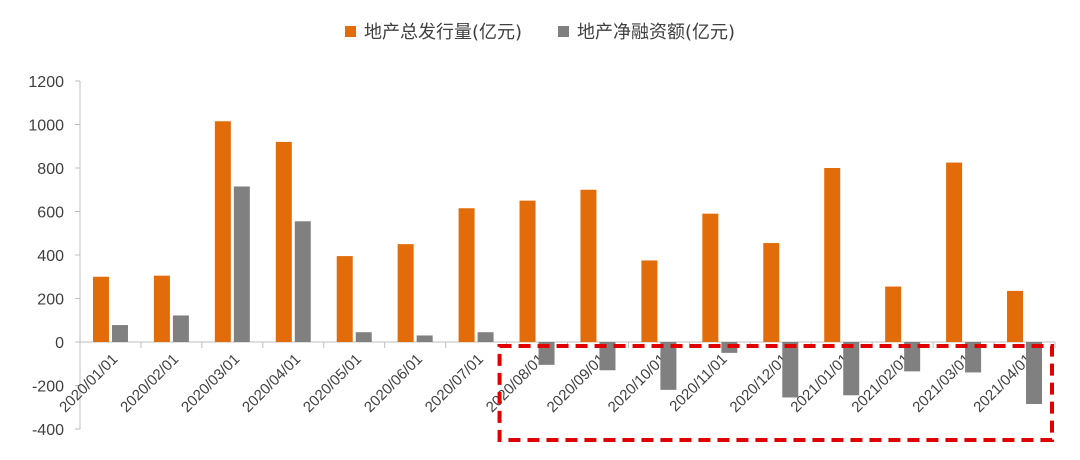 This screenshot has width=1080, height=460. I want to click on legend-item-net-financing: 地产净融资额(亿元), so click(646, 31).